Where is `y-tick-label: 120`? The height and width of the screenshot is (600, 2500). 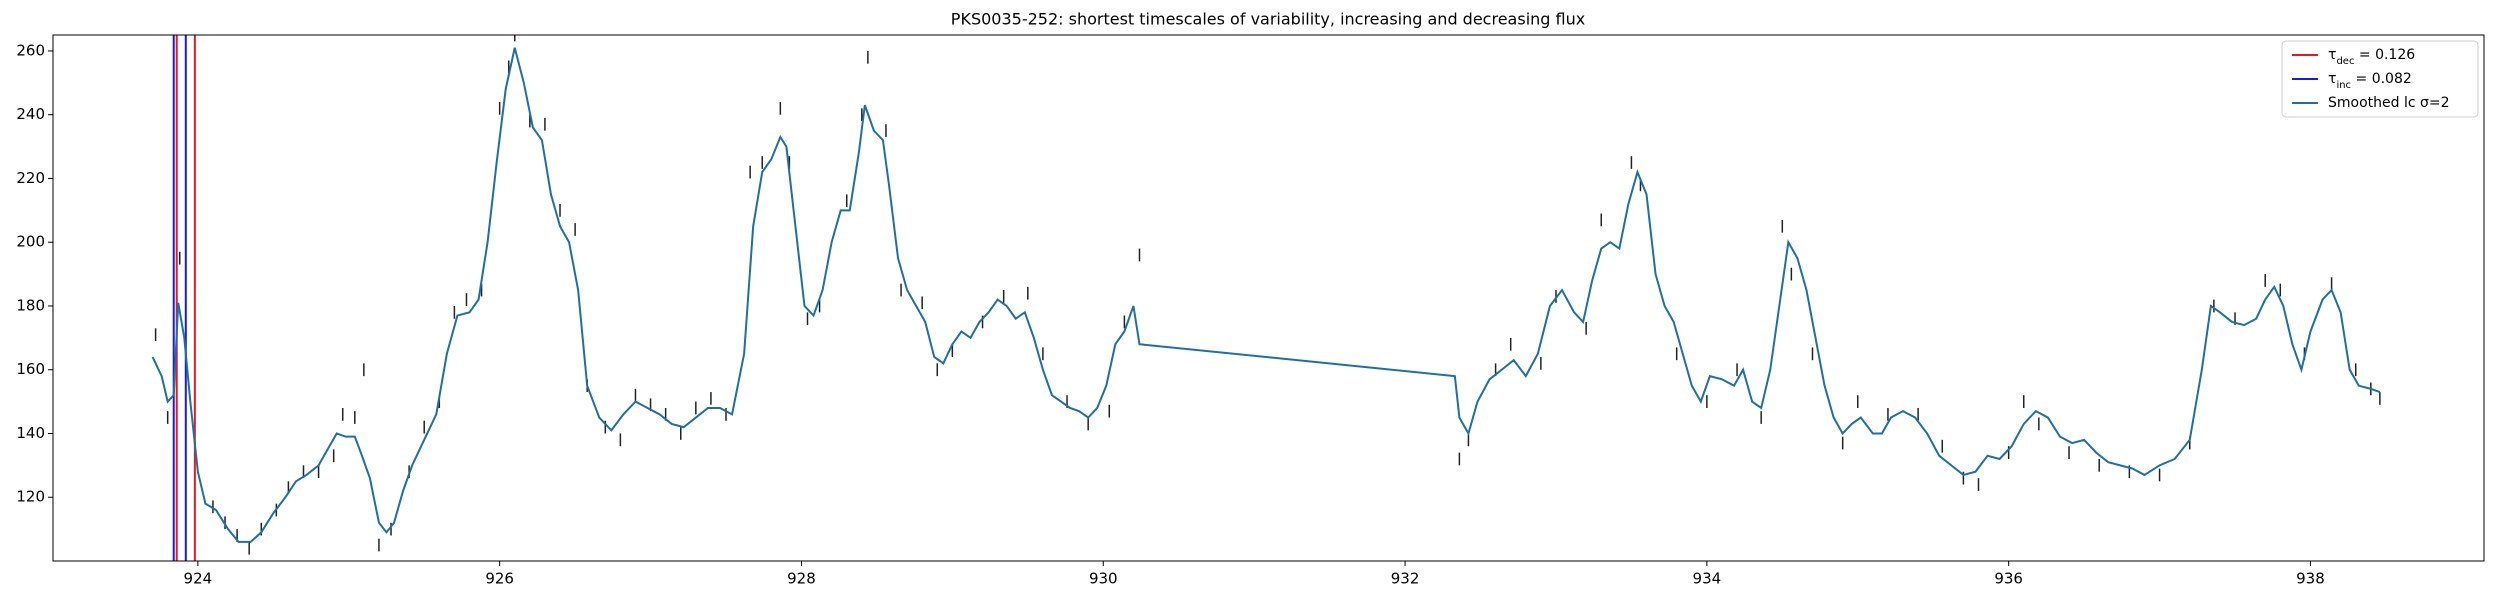
y-tick-label: 120 is located at coordinates (30, 497).